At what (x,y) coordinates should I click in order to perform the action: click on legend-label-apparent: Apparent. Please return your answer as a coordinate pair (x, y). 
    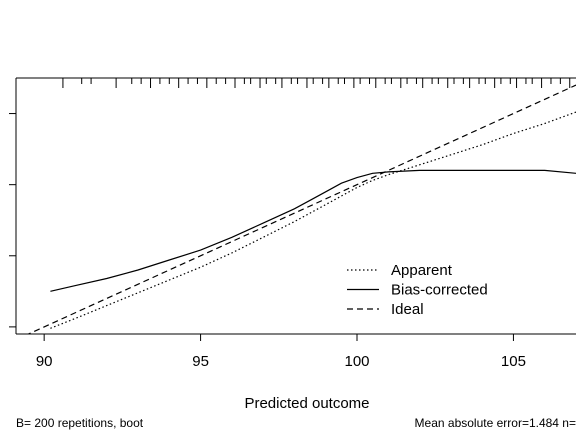
    Looking at the image, I should click on (422, 270).